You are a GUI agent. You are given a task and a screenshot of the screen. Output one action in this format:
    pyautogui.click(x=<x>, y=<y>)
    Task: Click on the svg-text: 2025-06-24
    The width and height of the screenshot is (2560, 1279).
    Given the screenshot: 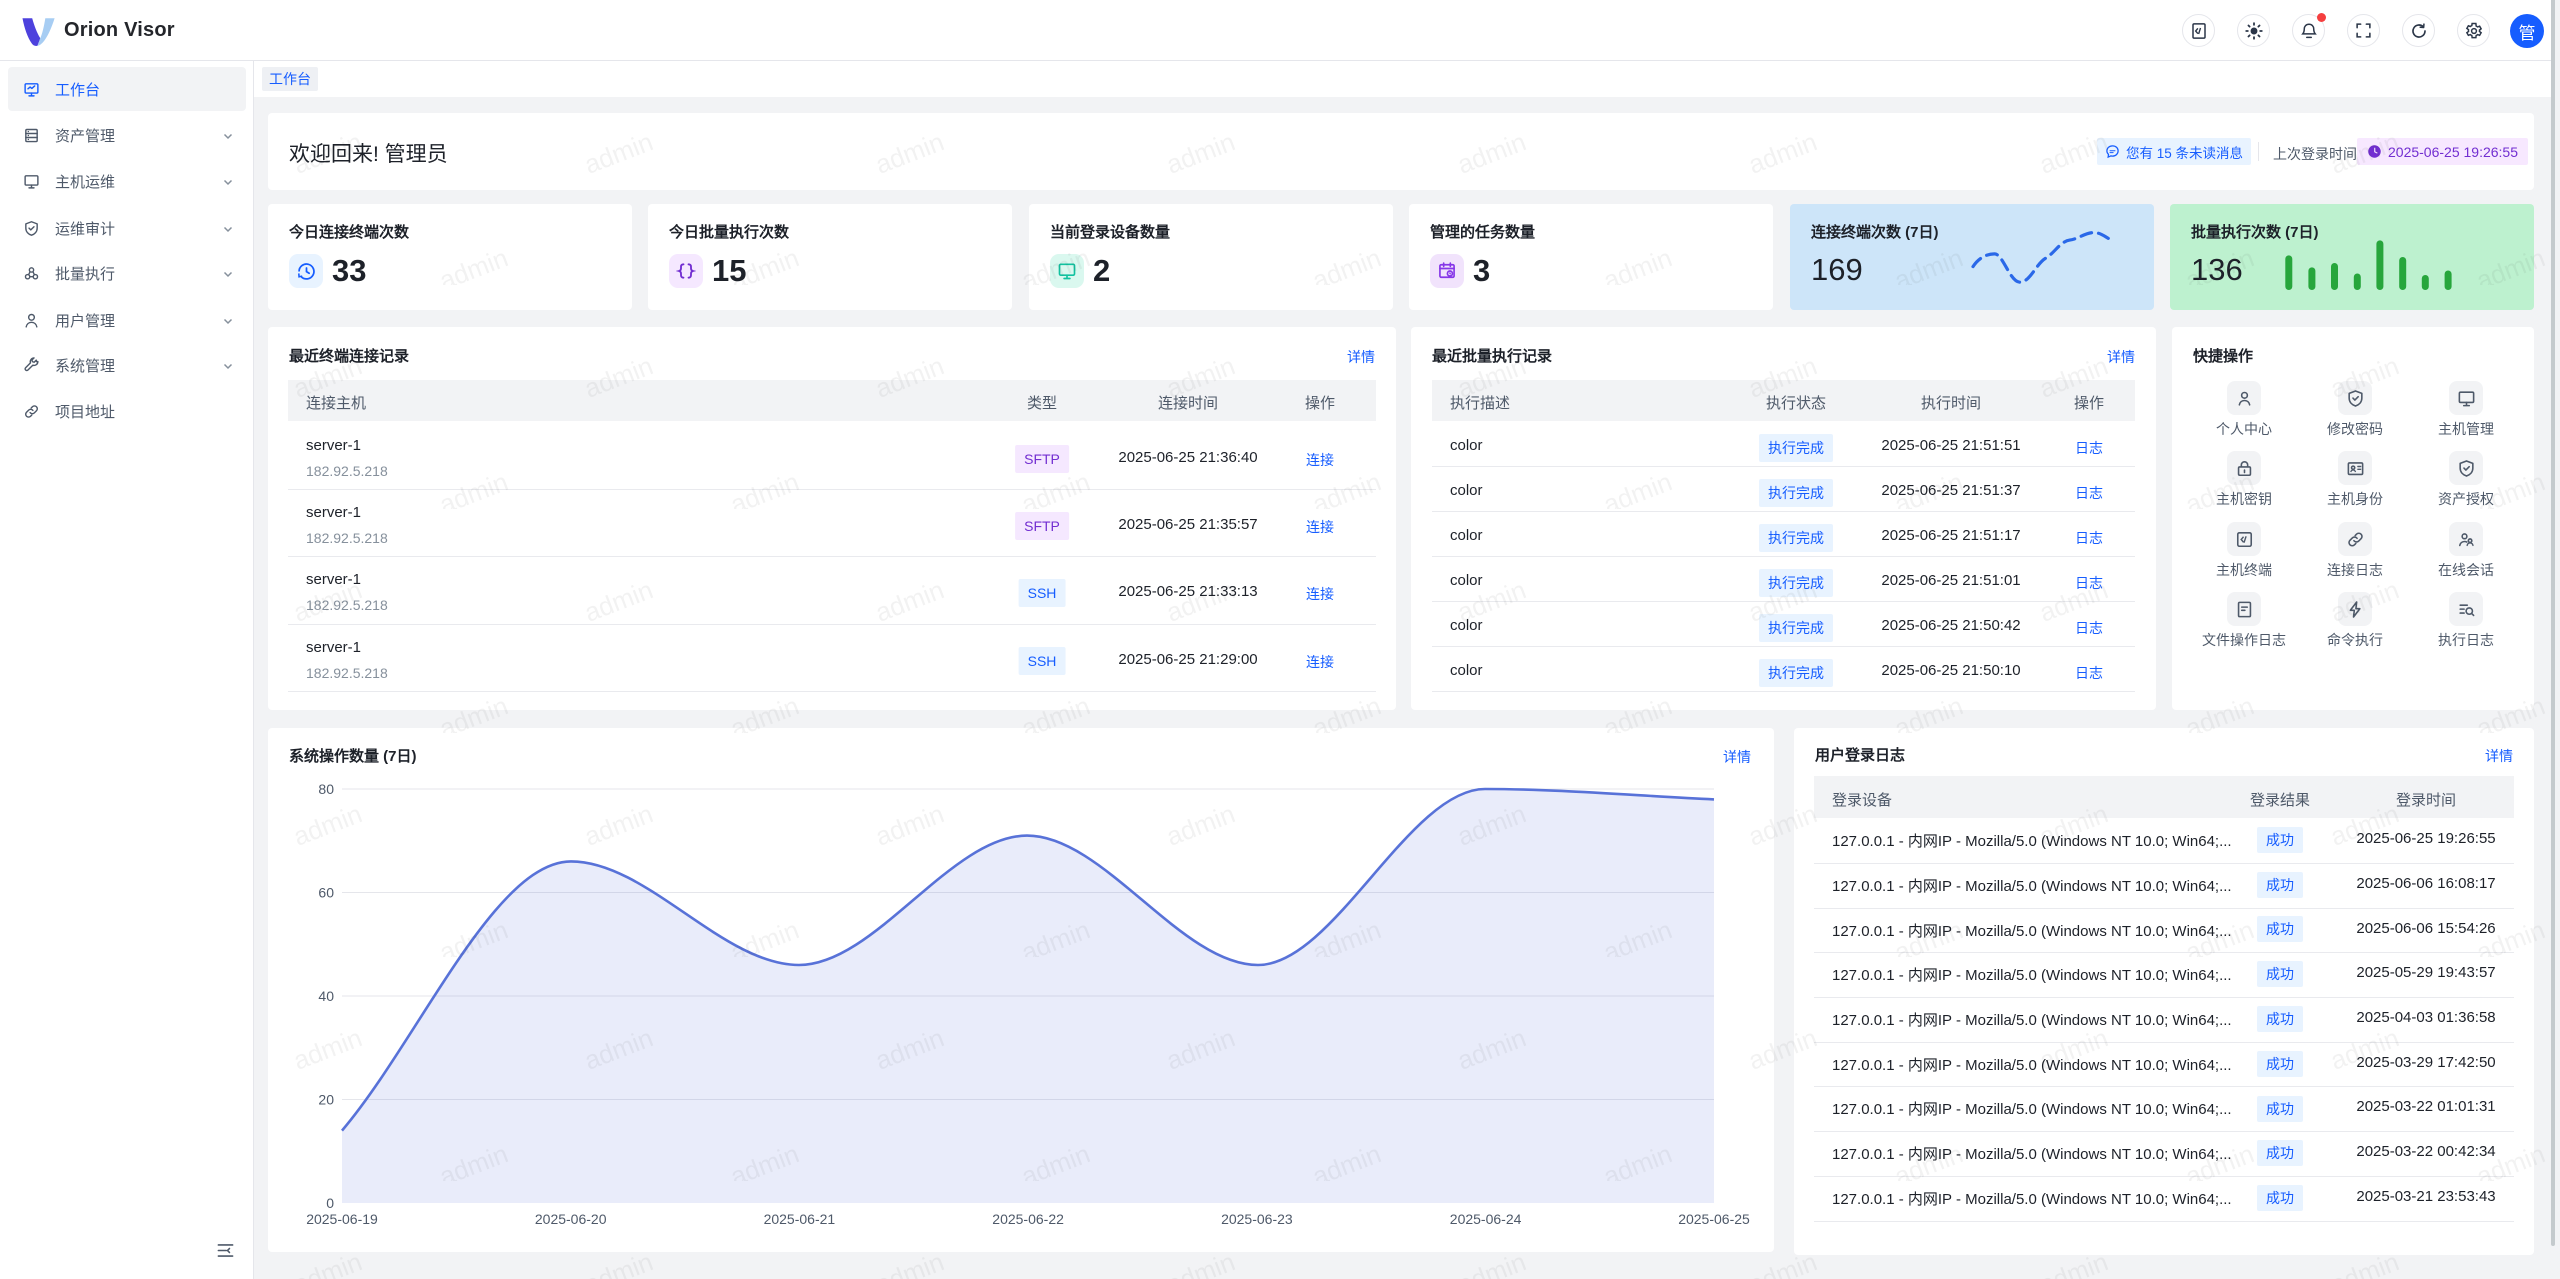 What is the action you would take?
    pyautogui.click(x=1486, y=1219)
    